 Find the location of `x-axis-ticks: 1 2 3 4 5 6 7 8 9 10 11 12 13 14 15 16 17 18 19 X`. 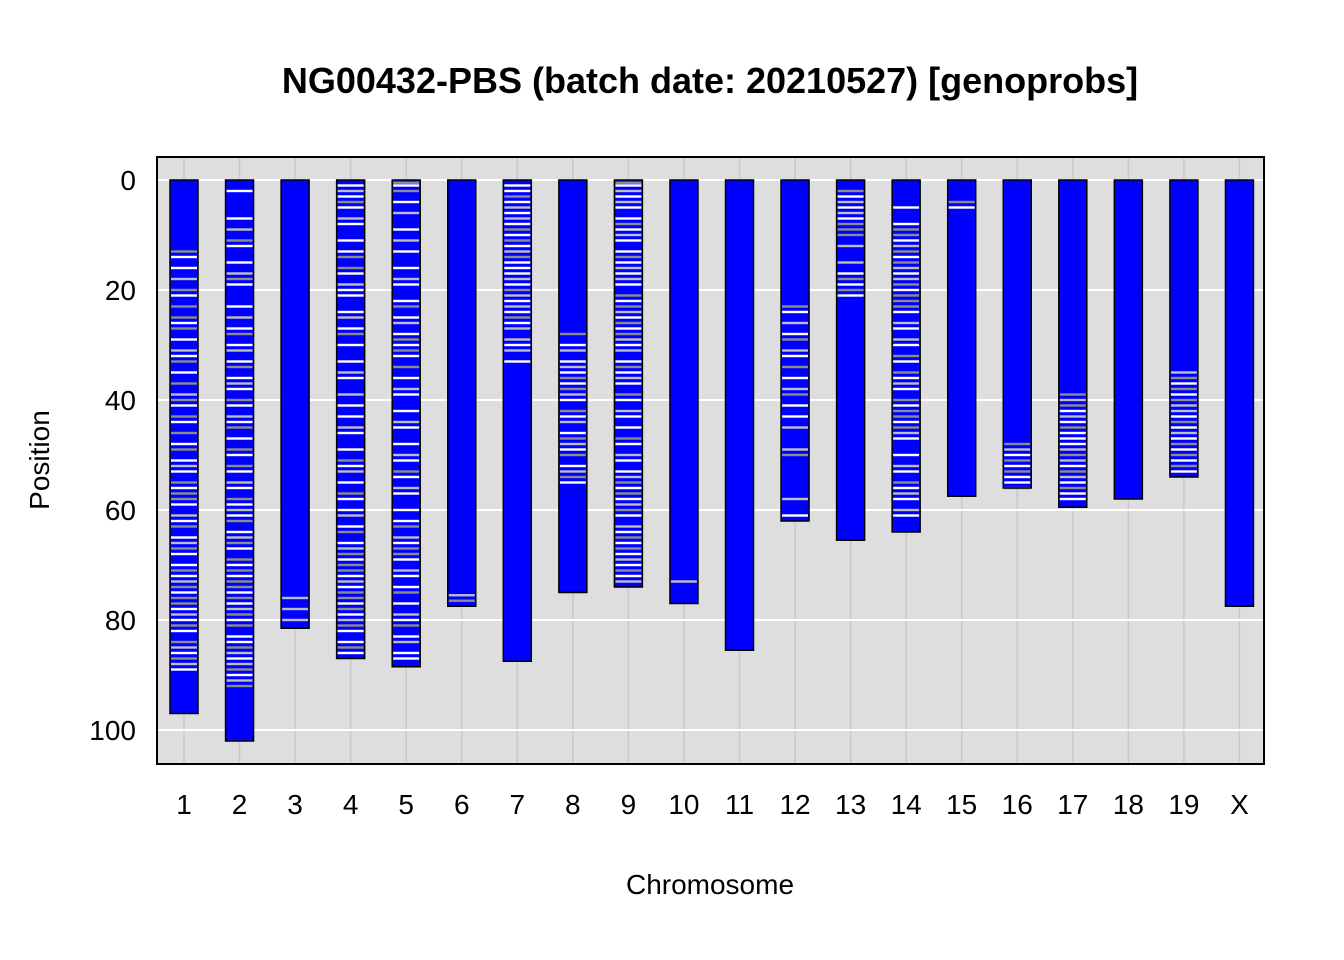

x-axis-ticks: 1 2 3 4 5 6 7 8 9 10 11 12 13 14 15 16 17 18 19 X is located at coordinates (712, 804).